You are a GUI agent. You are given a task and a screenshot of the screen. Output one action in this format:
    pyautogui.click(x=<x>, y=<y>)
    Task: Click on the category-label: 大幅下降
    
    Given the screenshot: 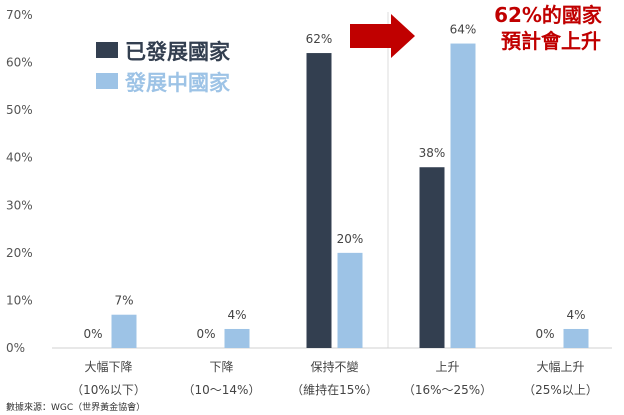 What is the action you would take?
    pyautogui.click(x=108, y=366)
    